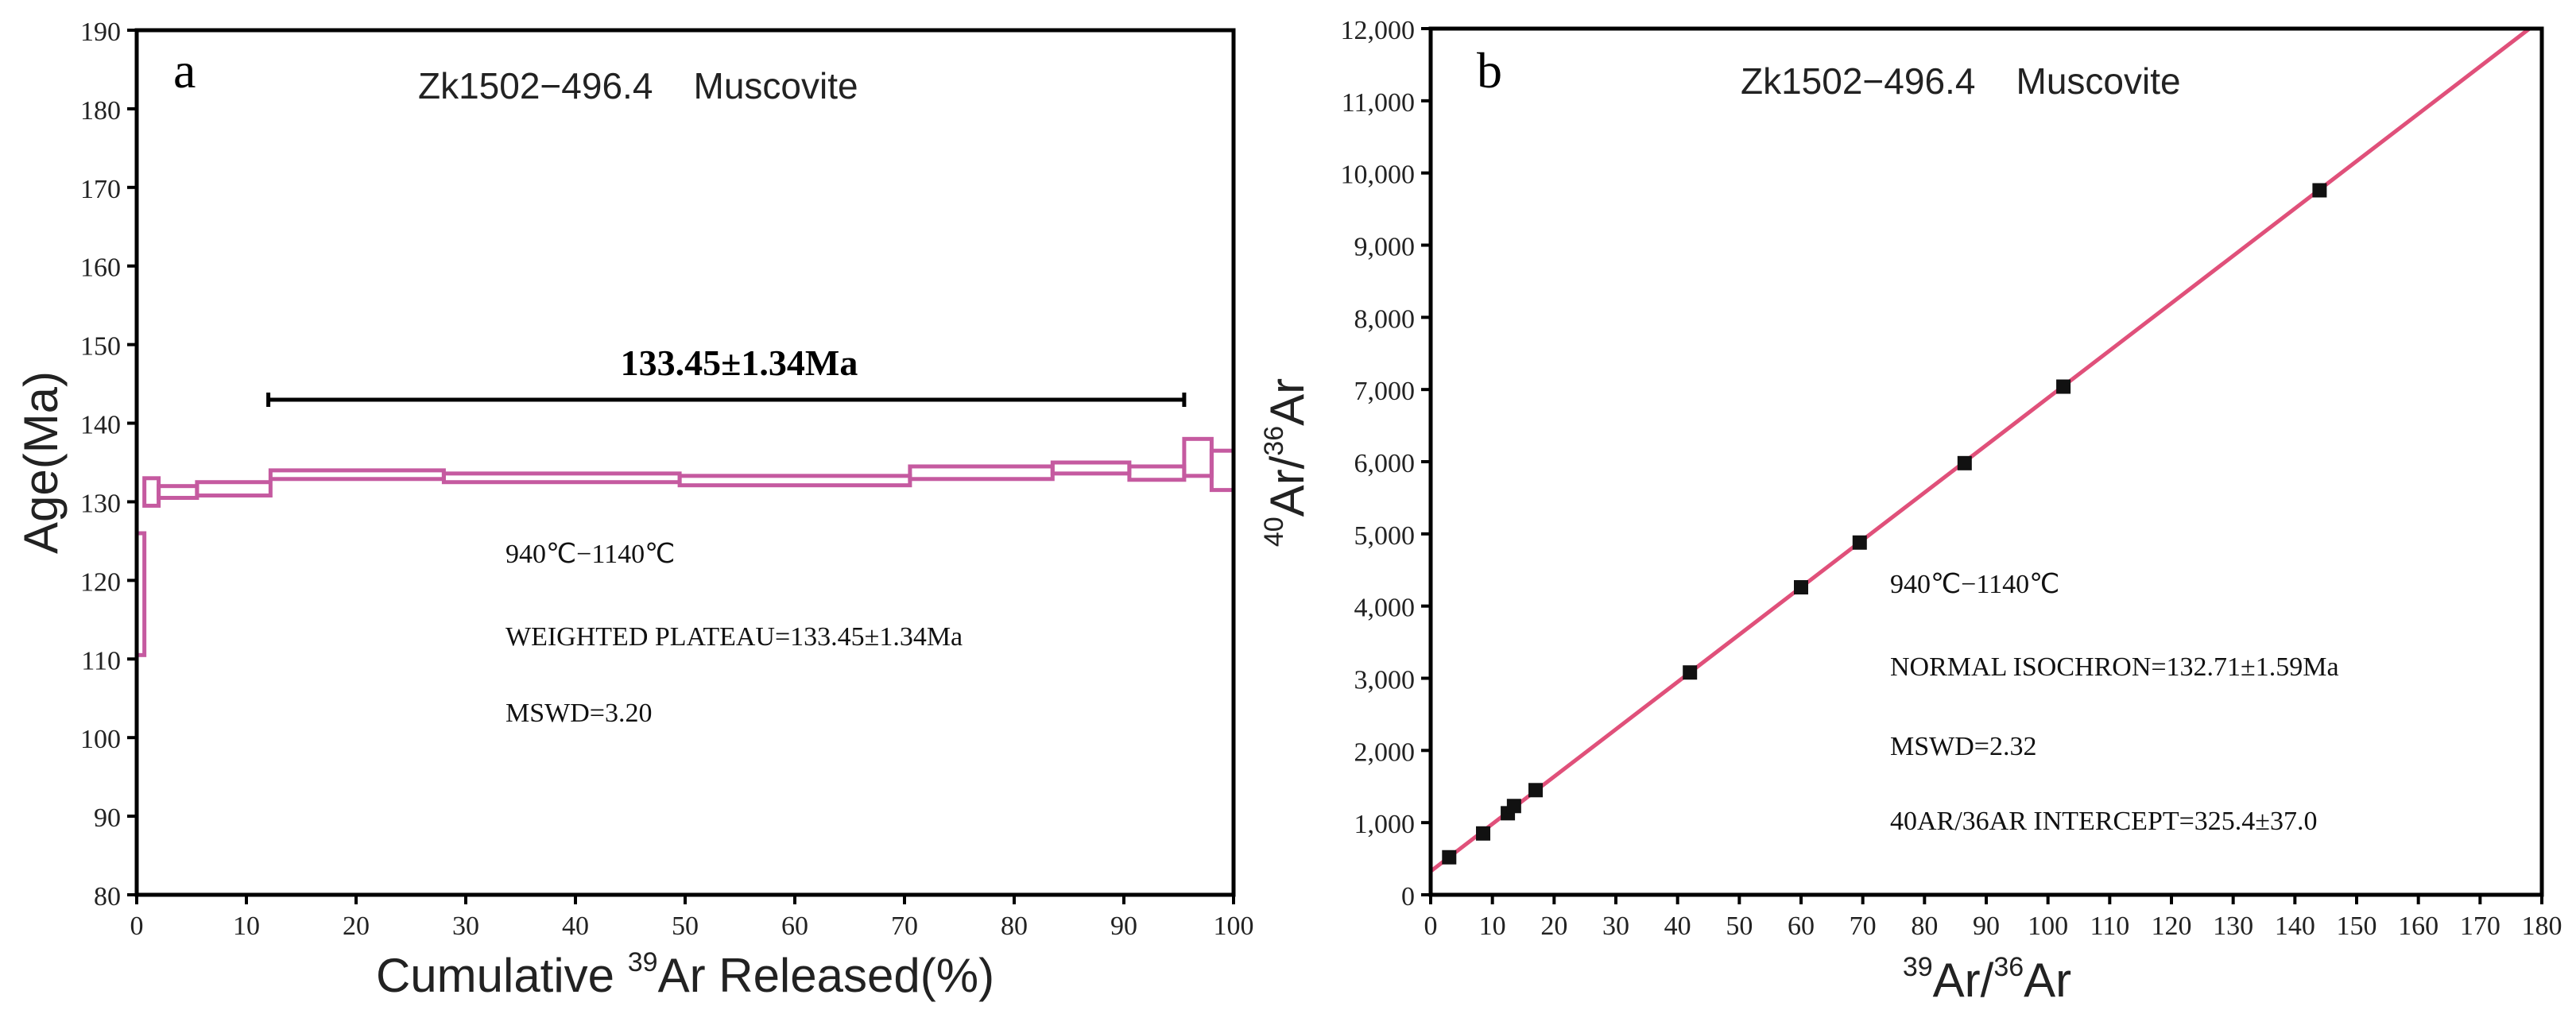 The width and height of the screenshot is (2576, 1014). Describe the element at coordinates (1014, 926) in the screenshot. I see `panel-a-x-tick-label: 80` at that location.